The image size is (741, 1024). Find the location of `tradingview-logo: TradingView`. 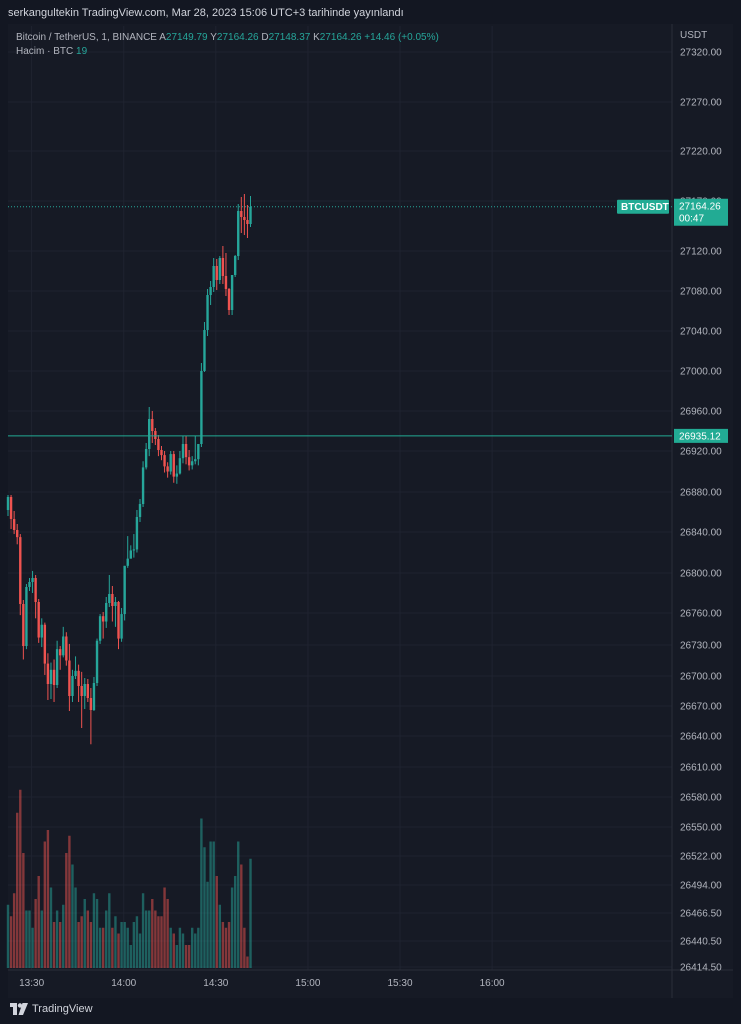

tradingview-logo: TradingView is located at coordinates (51, 1009).